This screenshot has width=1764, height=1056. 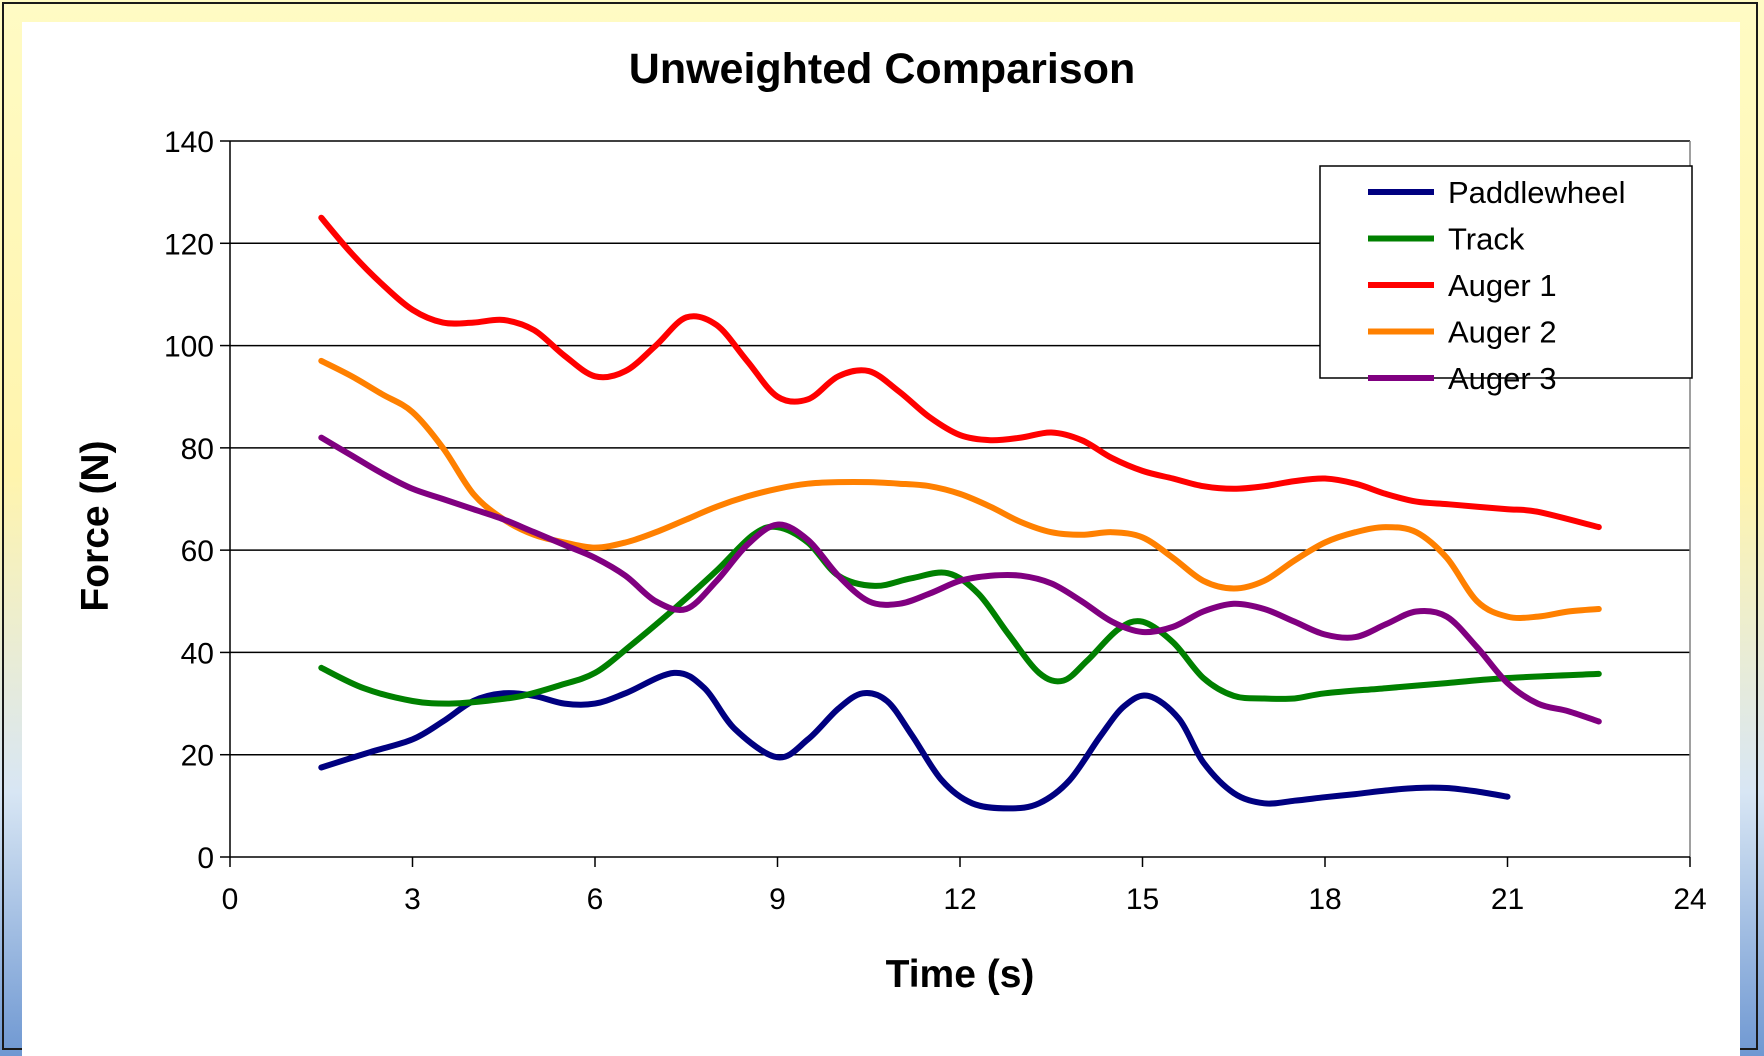 I want to click on y-tick-label: 20, so click(x=197, y=756).